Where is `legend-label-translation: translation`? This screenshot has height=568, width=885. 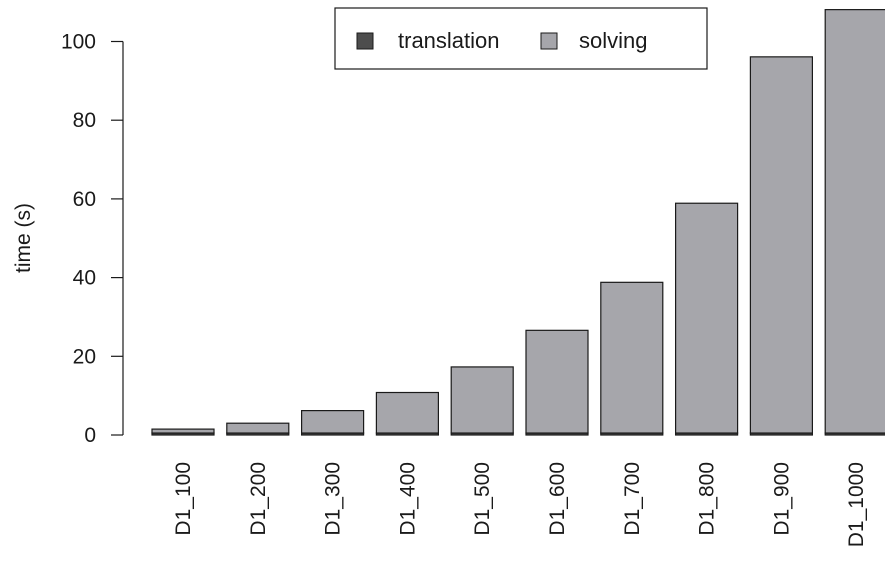 legend-label-translation: translation is located at coordinates (449, 40).